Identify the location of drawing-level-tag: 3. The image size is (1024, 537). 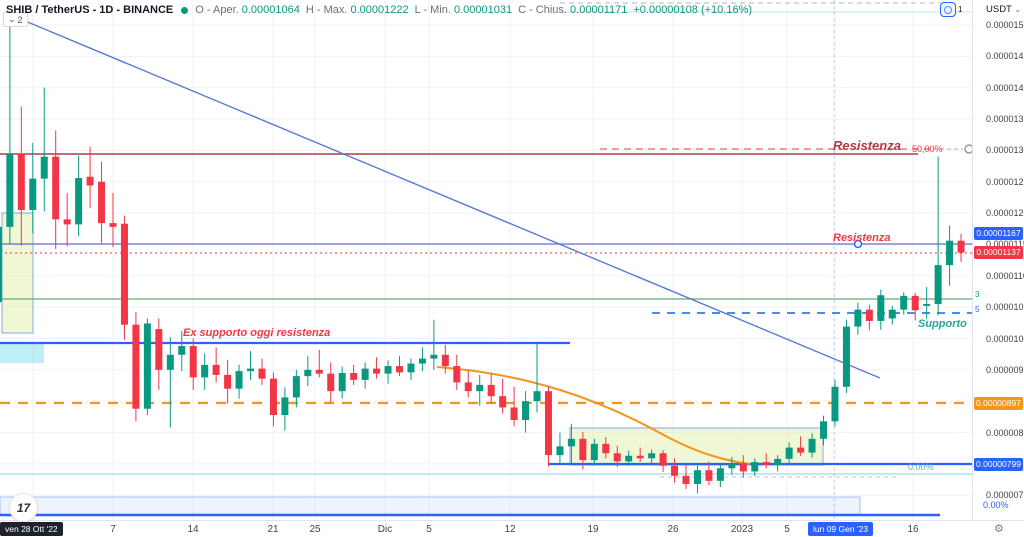
(977, 294).